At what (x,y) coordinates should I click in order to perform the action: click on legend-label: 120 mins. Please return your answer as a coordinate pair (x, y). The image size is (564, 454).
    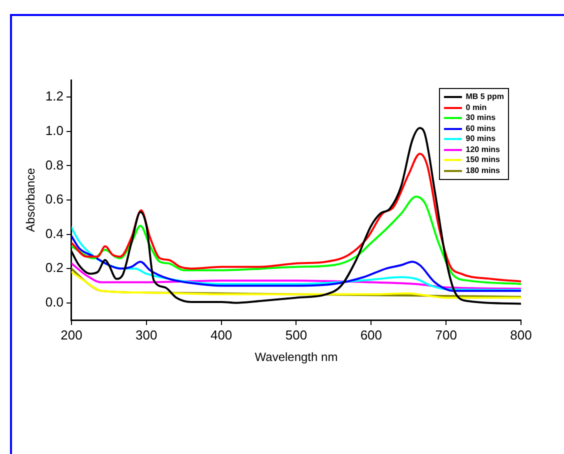
    Looking at the image, I should click on (483, 149).